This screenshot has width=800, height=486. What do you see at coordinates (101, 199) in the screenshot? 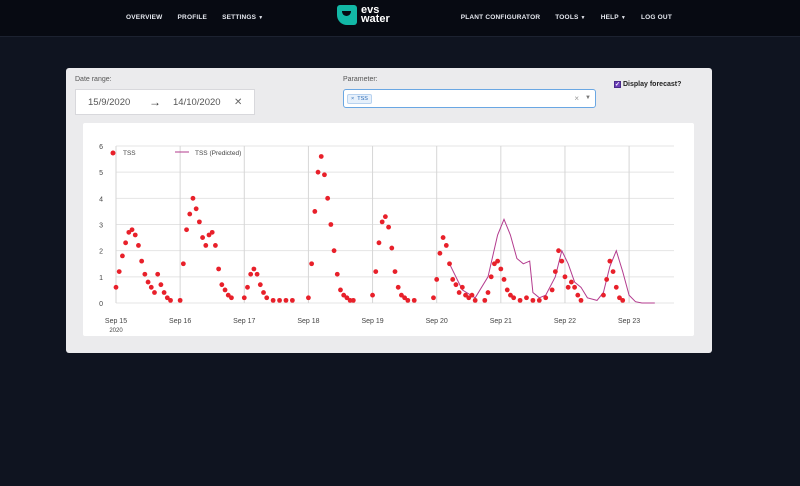
I see `y-tick-label: 4` at bounding box center [101, 199].